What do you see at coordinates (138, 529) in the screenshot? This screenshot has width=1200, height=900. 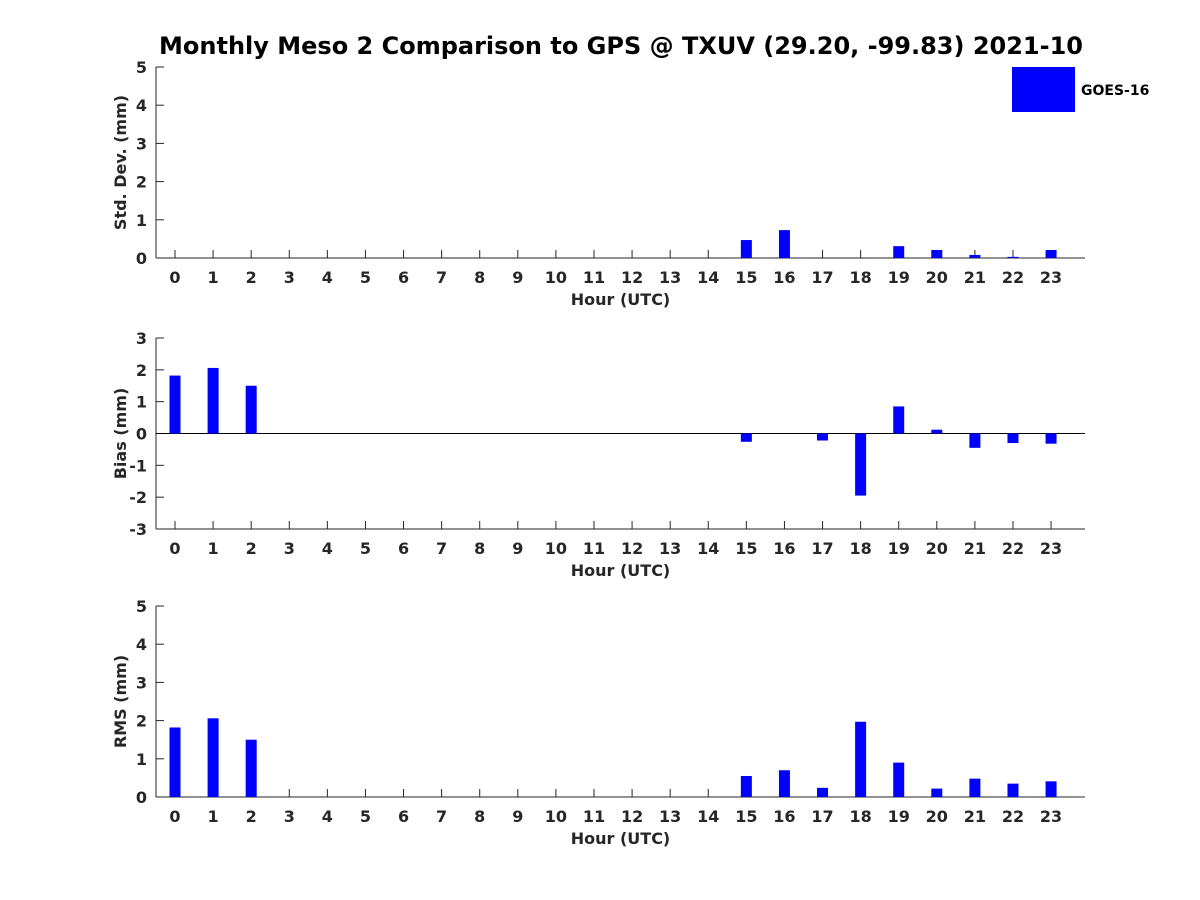 I see `y-tick-label: -3` at bounding box center [138, 529].